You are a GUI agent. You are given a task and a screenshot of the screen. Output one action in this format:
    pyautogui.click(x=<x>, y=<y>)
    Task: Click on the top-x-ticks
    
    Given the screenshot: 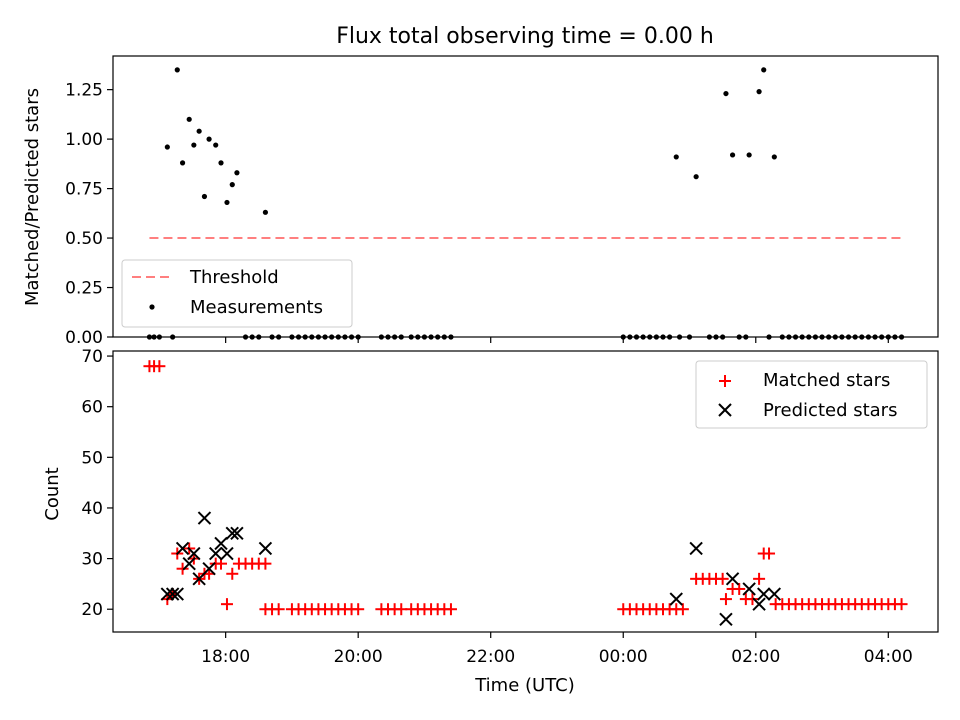 What is the action you would take?
    pyautogui.click(x=557, y=340)
    